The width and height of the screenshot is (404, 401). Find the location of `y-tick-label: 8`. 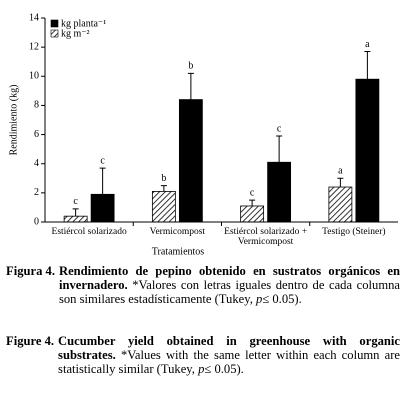

y-tick-label: 8 is located at coordinates (36, 105).